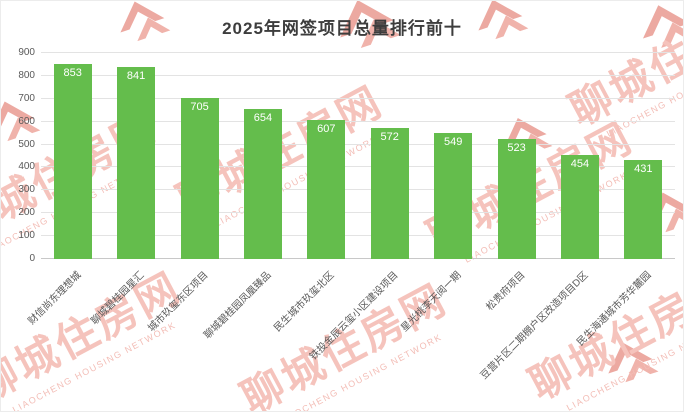  I want to click on bar-value-label: 549, so click(453, 142).